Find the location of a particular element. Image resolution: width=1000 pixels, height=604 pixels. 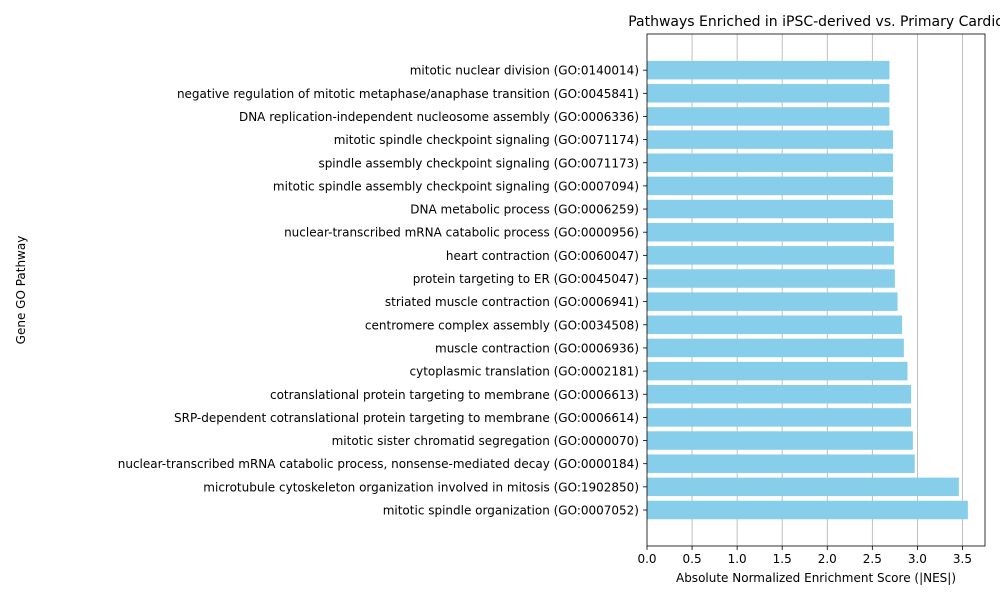

x-tick-label: 2.0 is located at coordinates (827, 559).